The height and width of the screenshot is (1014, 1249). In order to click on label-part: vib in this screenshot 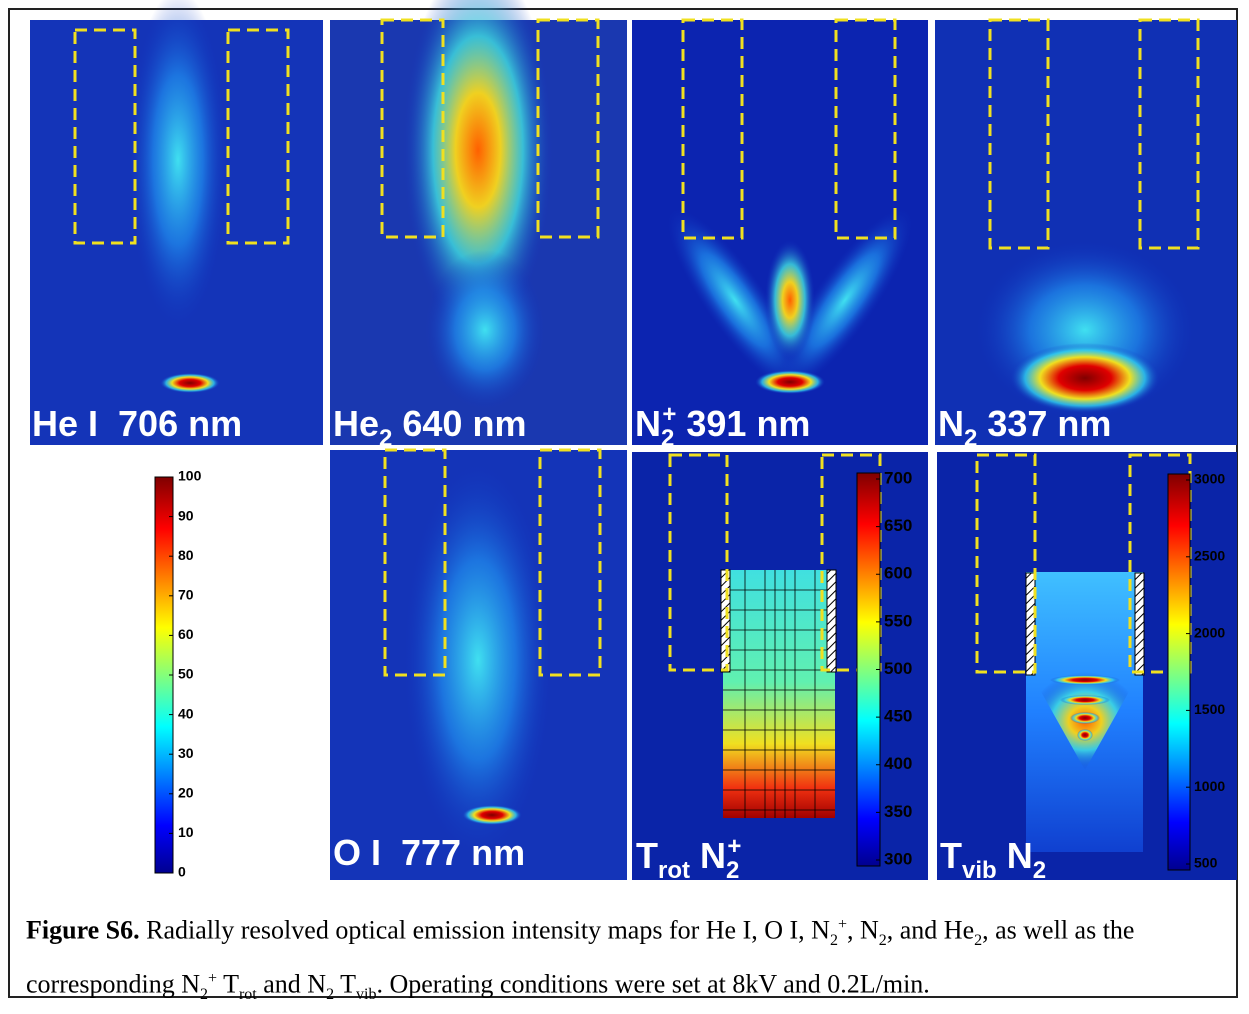, I will do `click(979, 870)`.